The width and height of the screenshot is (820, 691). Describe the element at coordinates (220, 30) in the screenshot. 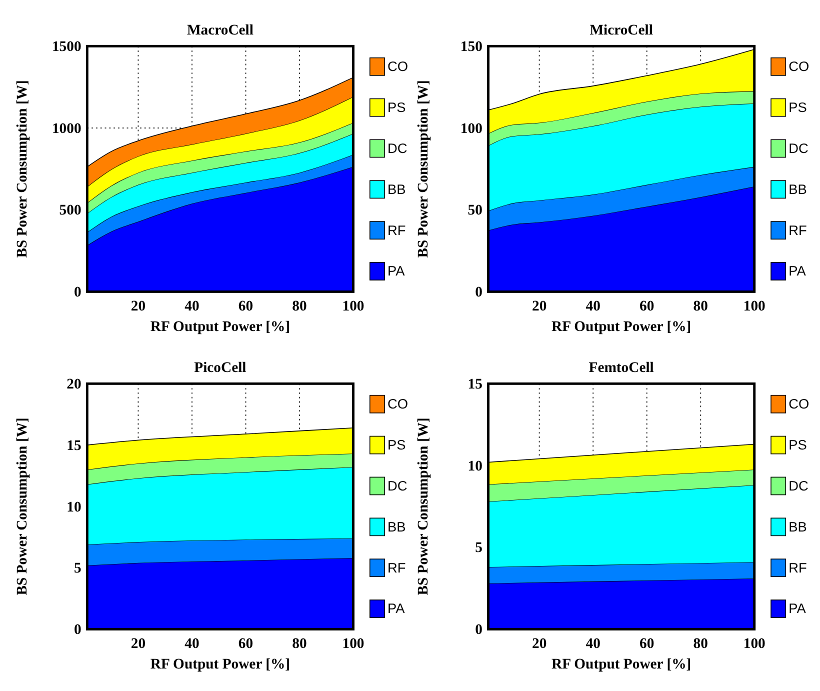

I see `chart-title: MacroCell` at that location.